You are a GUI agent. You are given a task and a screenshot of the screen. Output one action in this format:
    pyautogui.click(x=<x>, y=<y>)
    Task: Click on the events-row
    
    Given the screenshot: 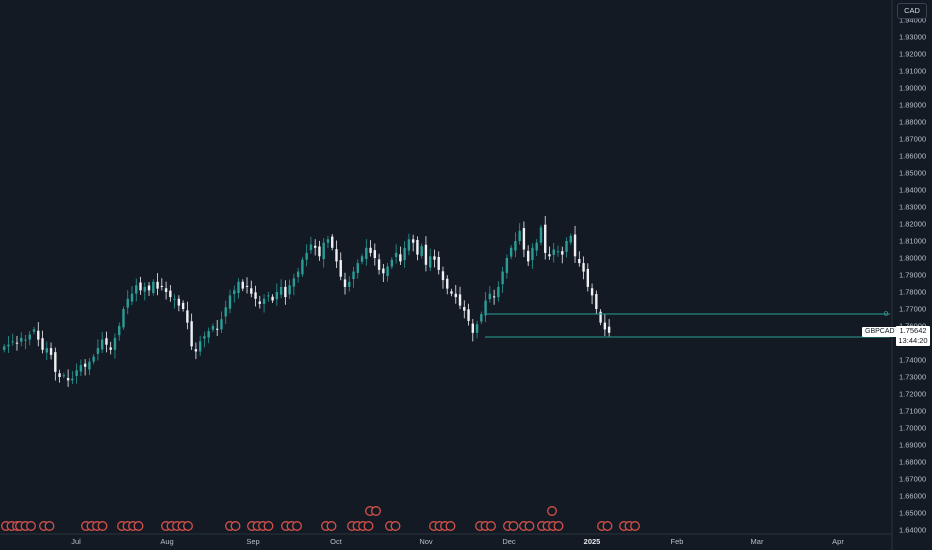 What is the action you would take?
    pyautogui.click(x=320, y=518)
    